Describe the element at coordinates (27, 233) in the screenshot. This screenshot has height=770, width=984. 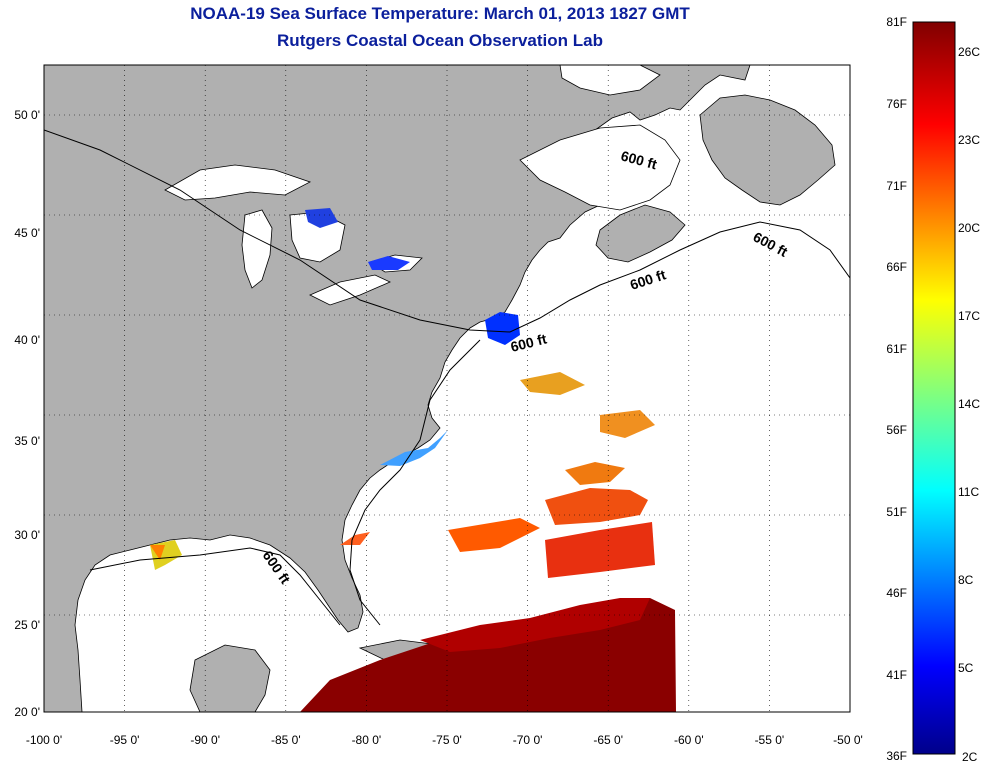
I see `y-tick-label: 45 0'` at that location.